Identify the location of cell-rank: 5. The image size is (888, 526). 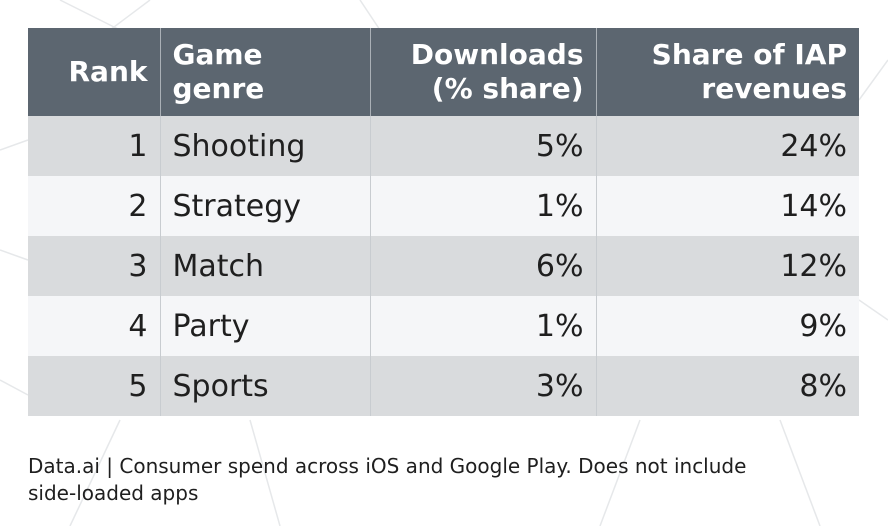
(94, 386).